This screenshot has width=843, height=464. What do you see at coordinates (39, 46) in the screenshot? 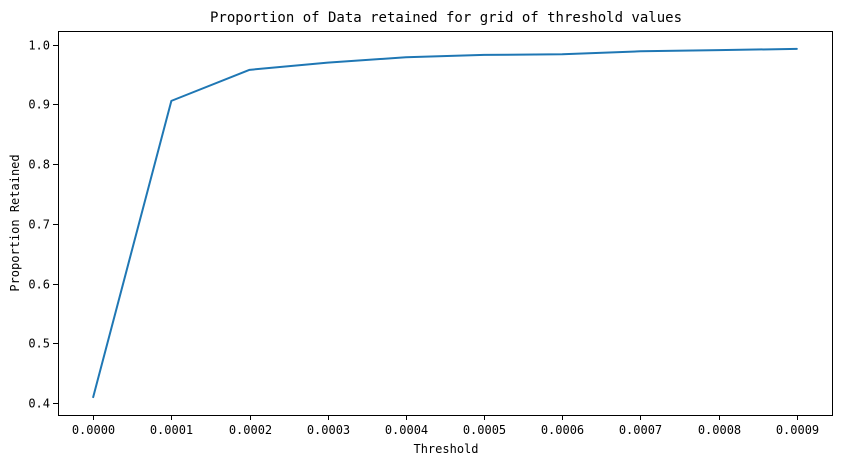
I see `y-tick-label: 1.0` at bounding box center [39, 46].